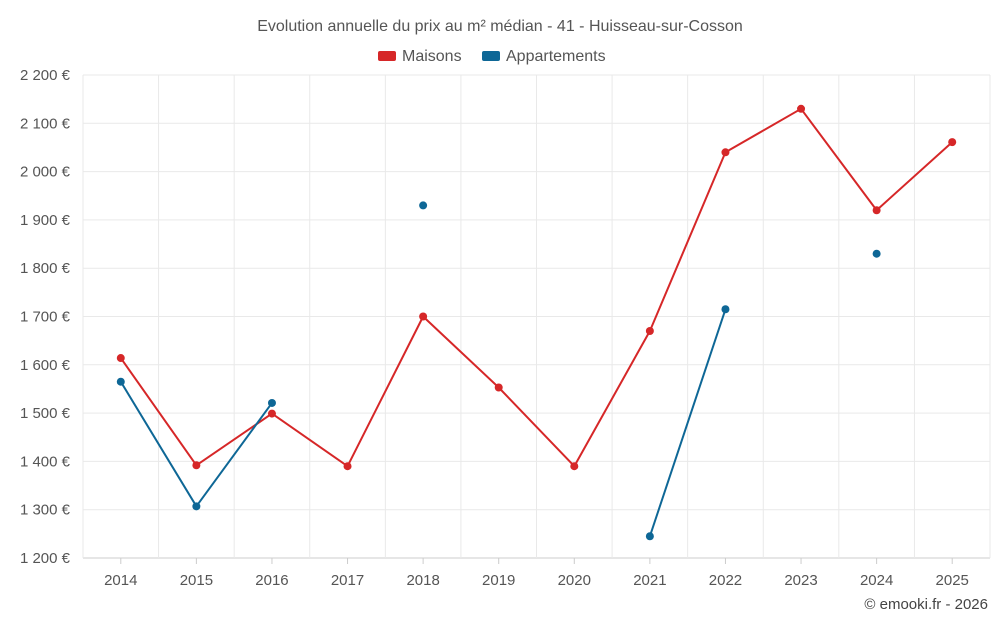 Image resolution: width=1000 pixels, height=630 pixels. I want to click on legend-swatch-maisons, so click(387, 56).